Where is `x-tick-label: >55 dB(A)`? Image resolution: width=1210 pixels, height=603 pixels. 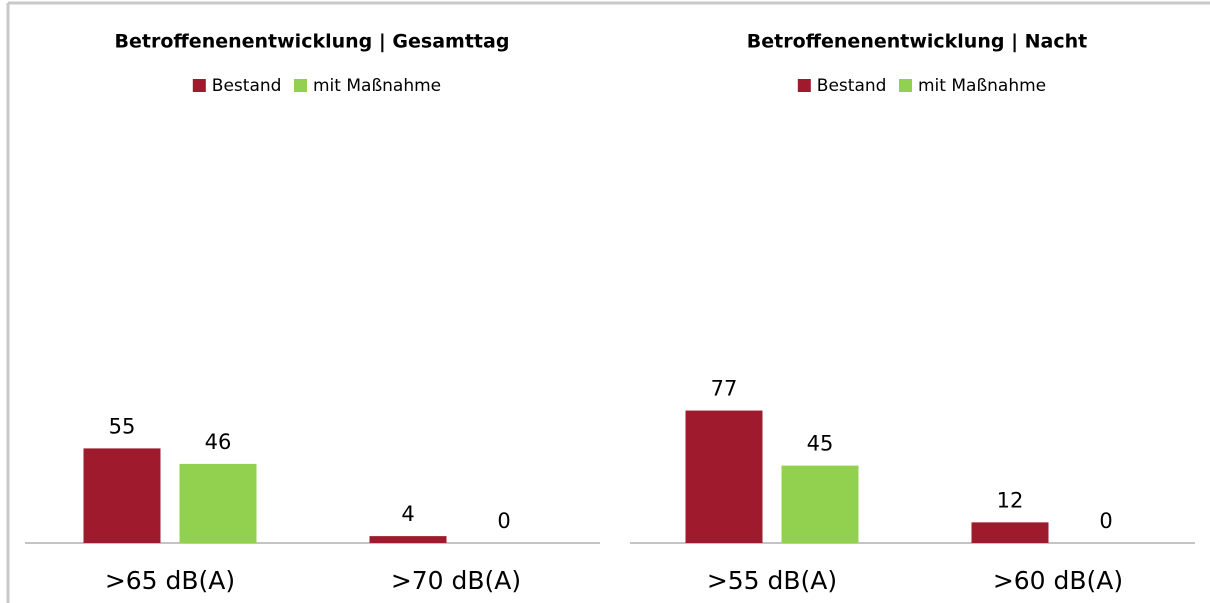
x-tick-label: >55 dB(A) is located at coordinates (772, 580).